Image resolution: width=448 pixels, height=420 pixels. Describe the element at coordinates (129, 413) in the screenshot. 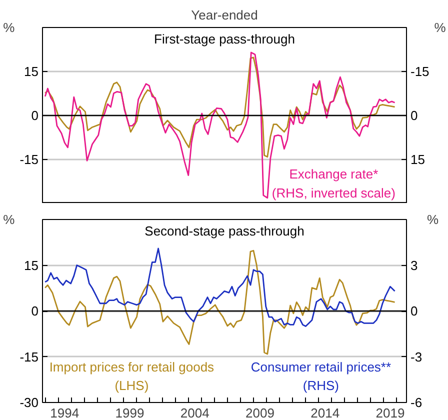

I see `x-tick-label: 1999` at that location.